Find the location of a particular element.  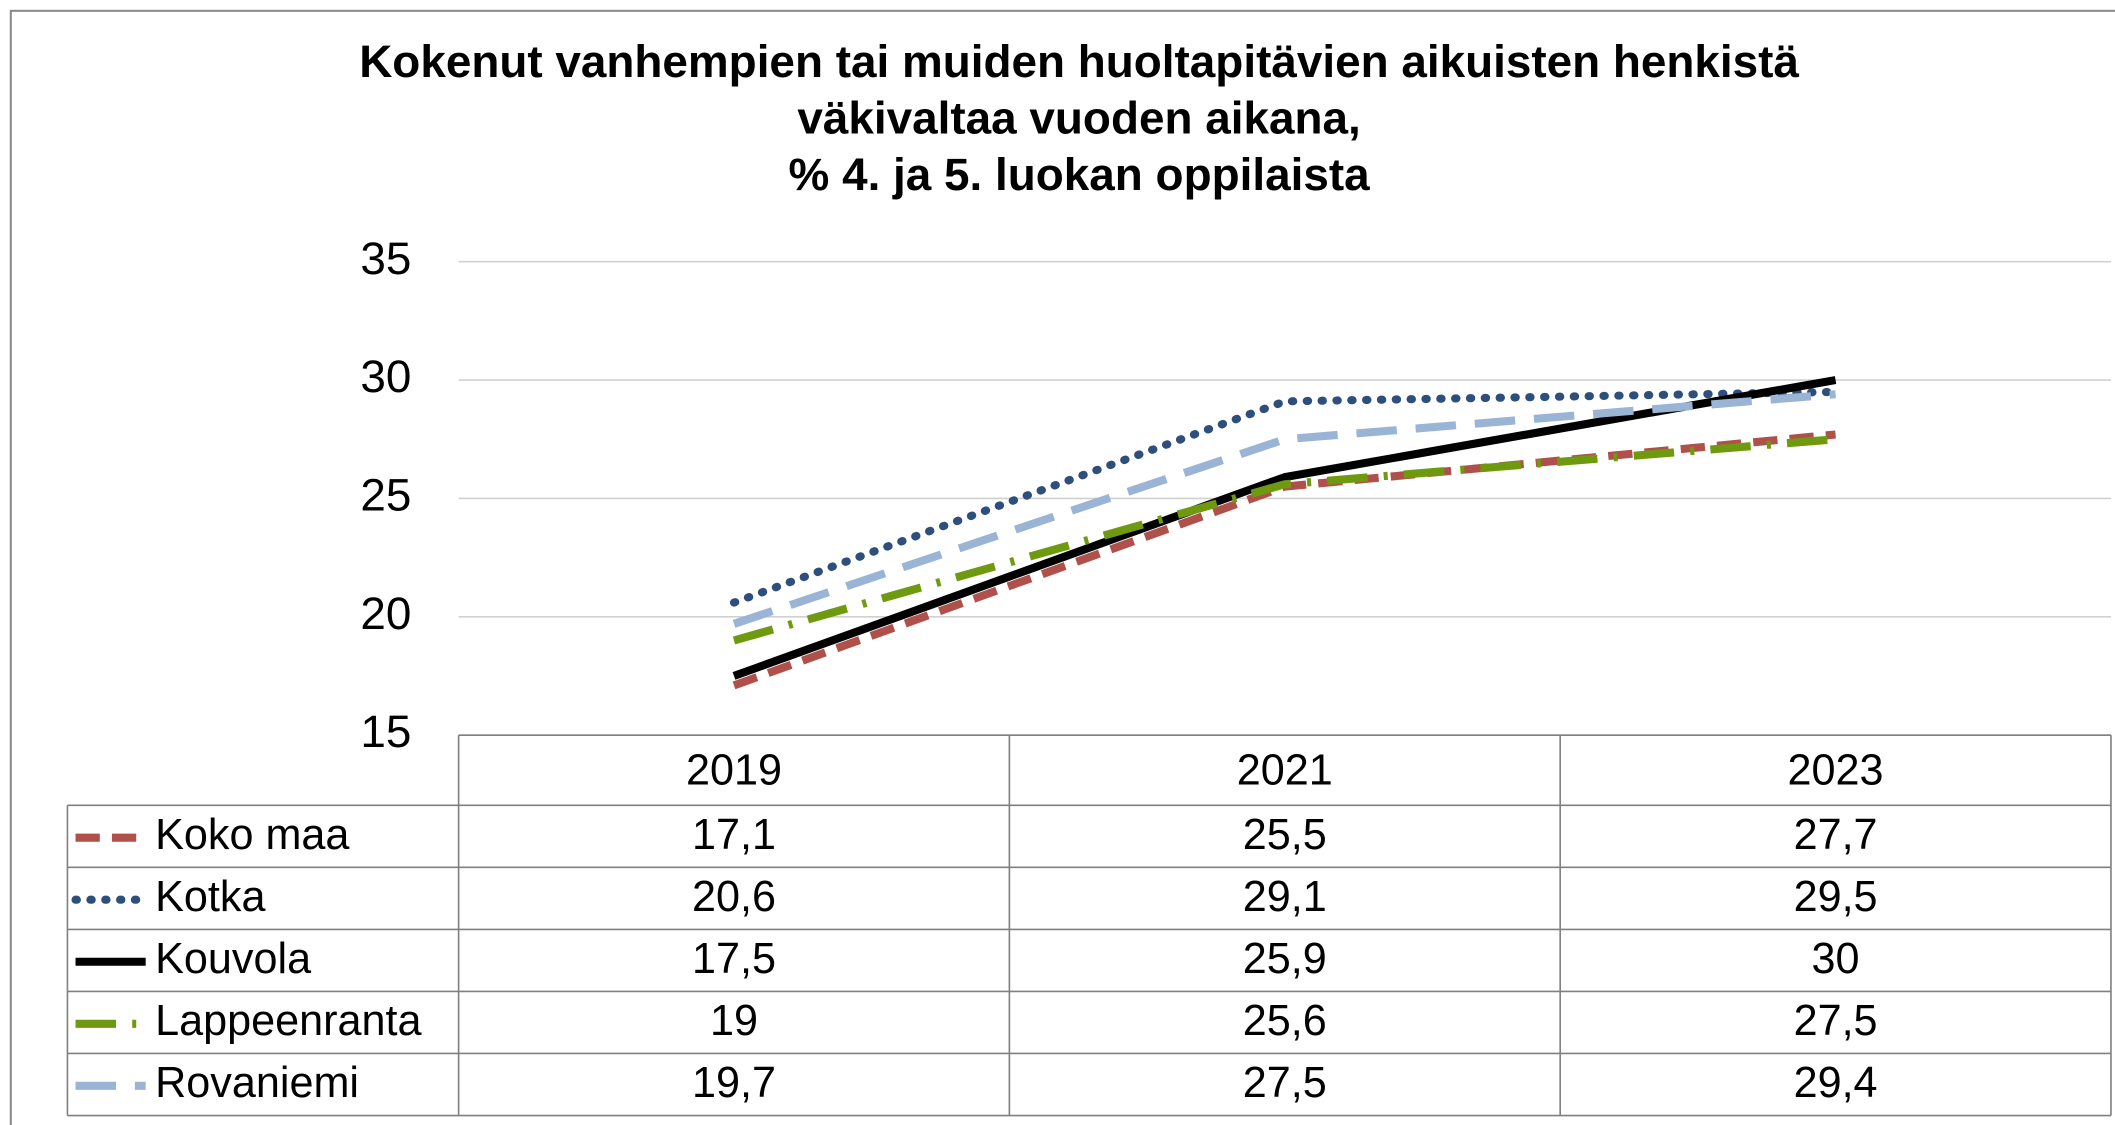

x-tick-label: 2021 is located at coordinates (1285, 770).